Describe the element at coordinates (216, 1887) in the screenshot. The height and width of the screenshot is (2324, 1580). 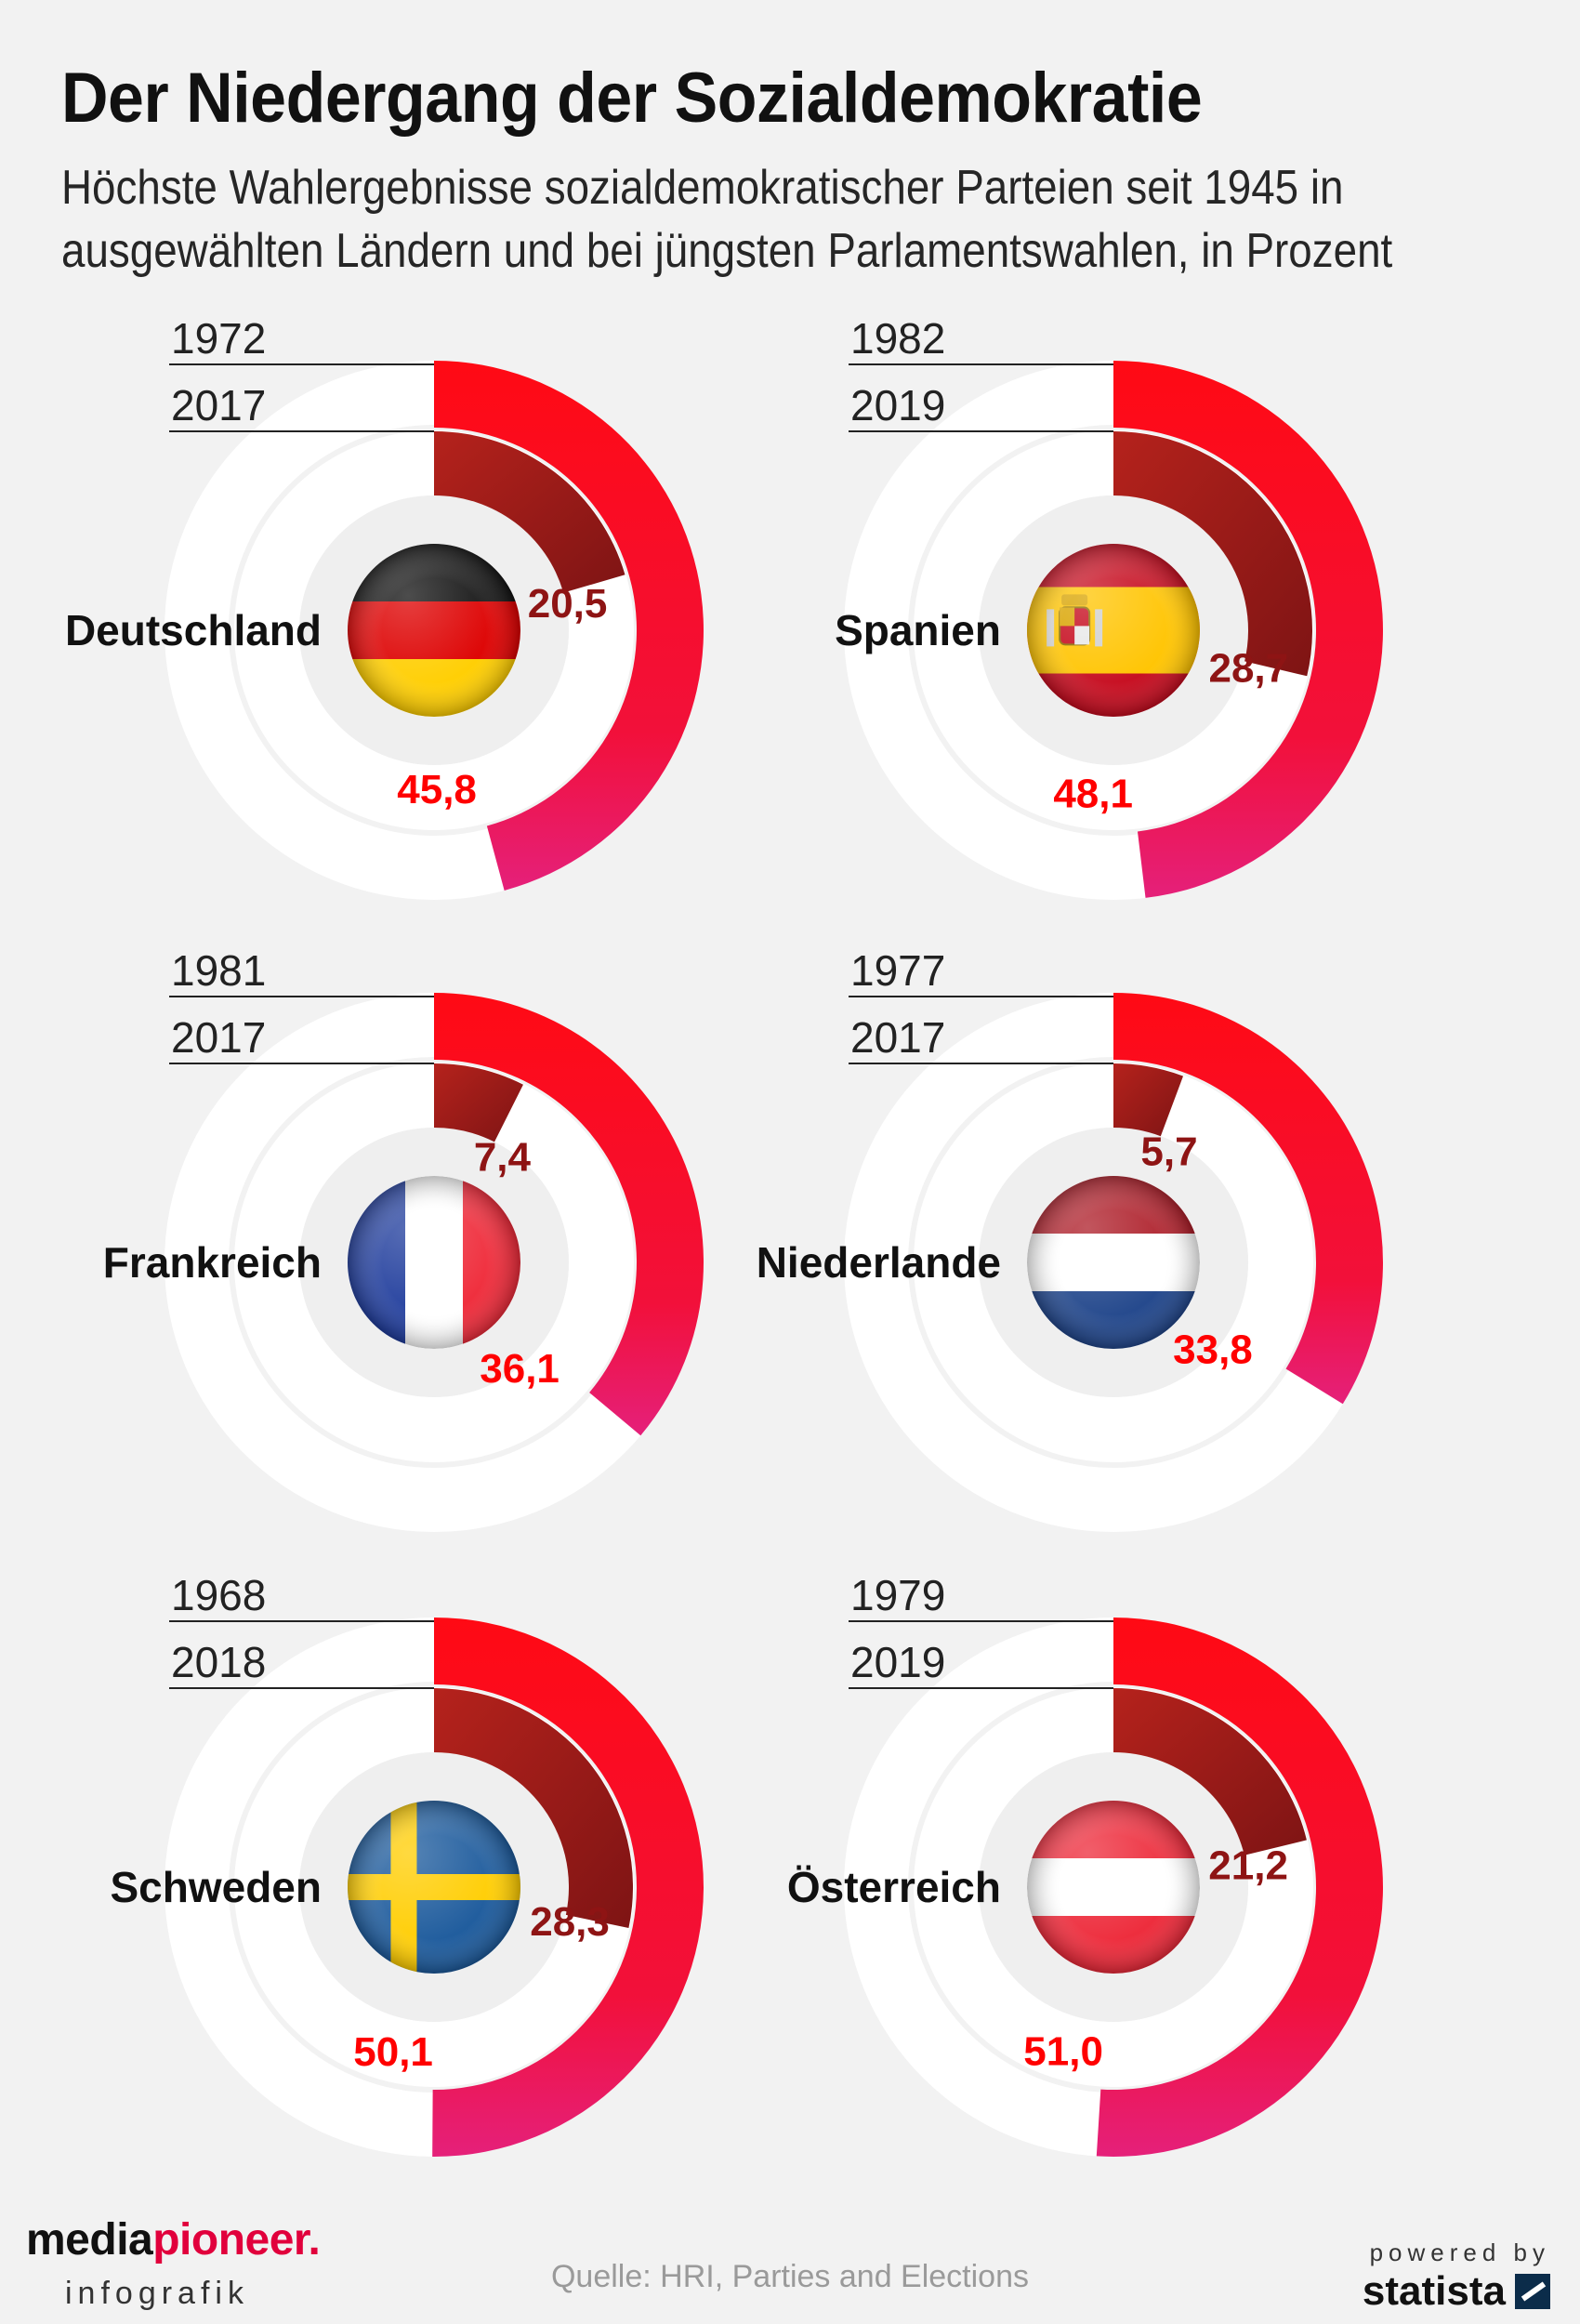
I see `country-label: Schweden` at that location.